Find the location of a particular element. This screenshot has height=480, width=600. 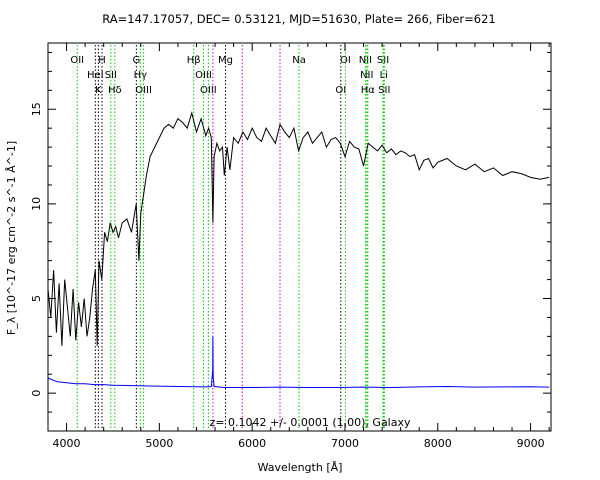

series-error-line is located at coordinates (298, 362).